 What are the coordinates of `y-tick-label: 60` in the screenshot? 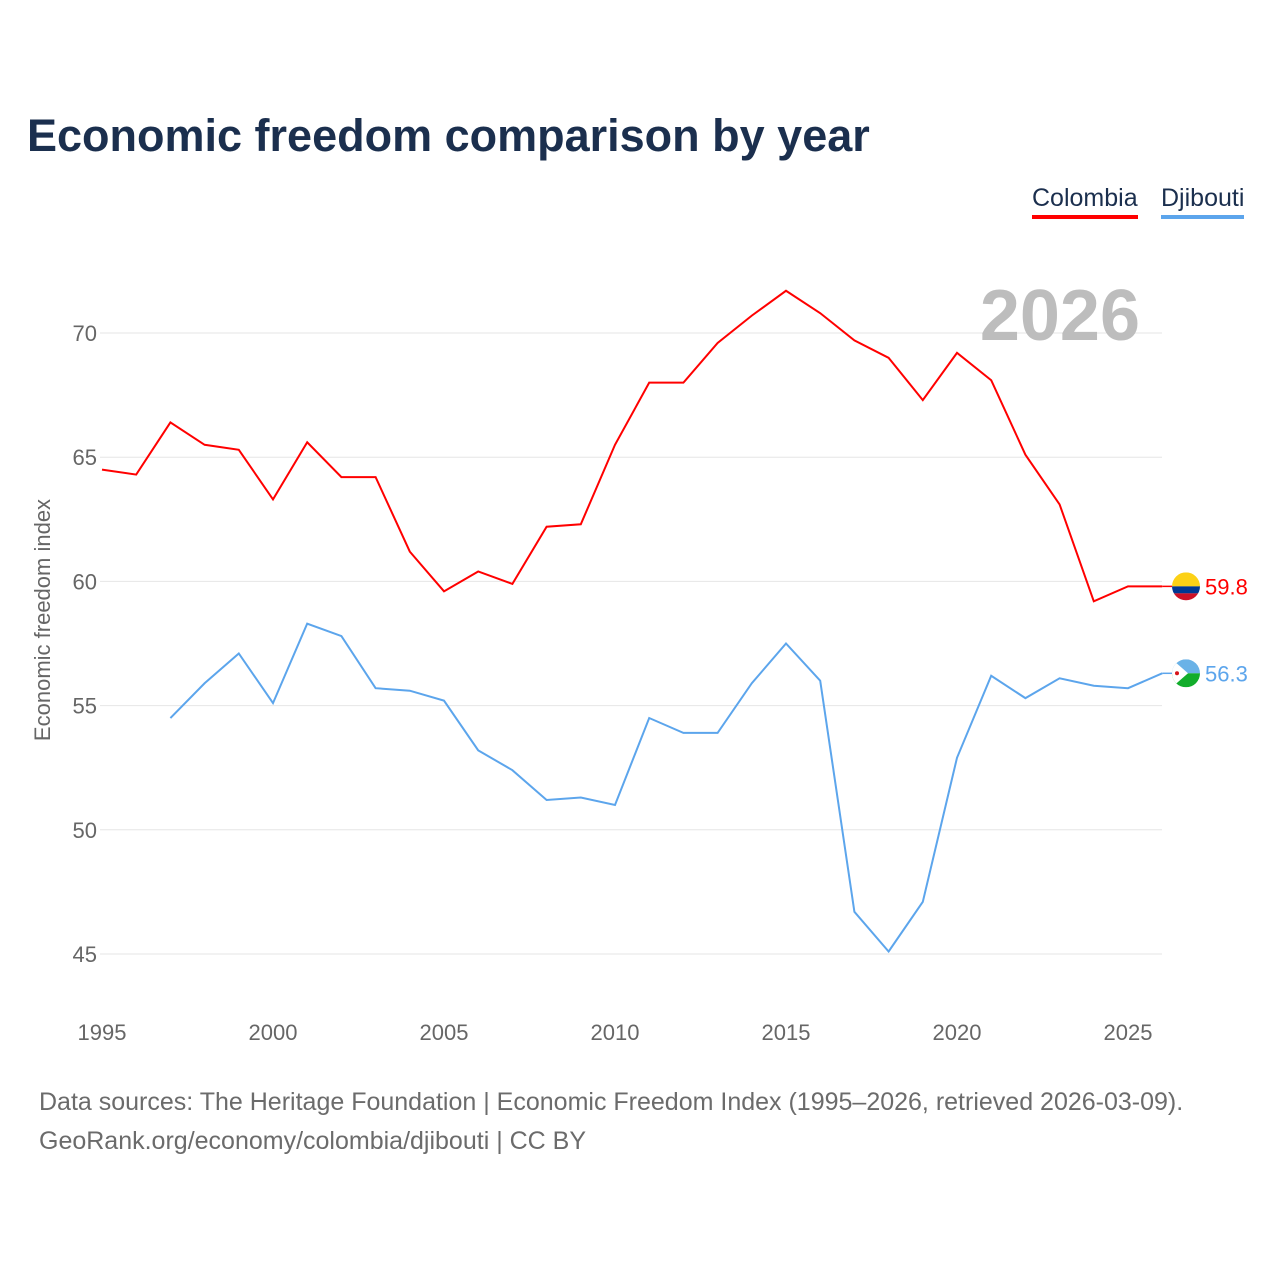 It's located at (85, 581).